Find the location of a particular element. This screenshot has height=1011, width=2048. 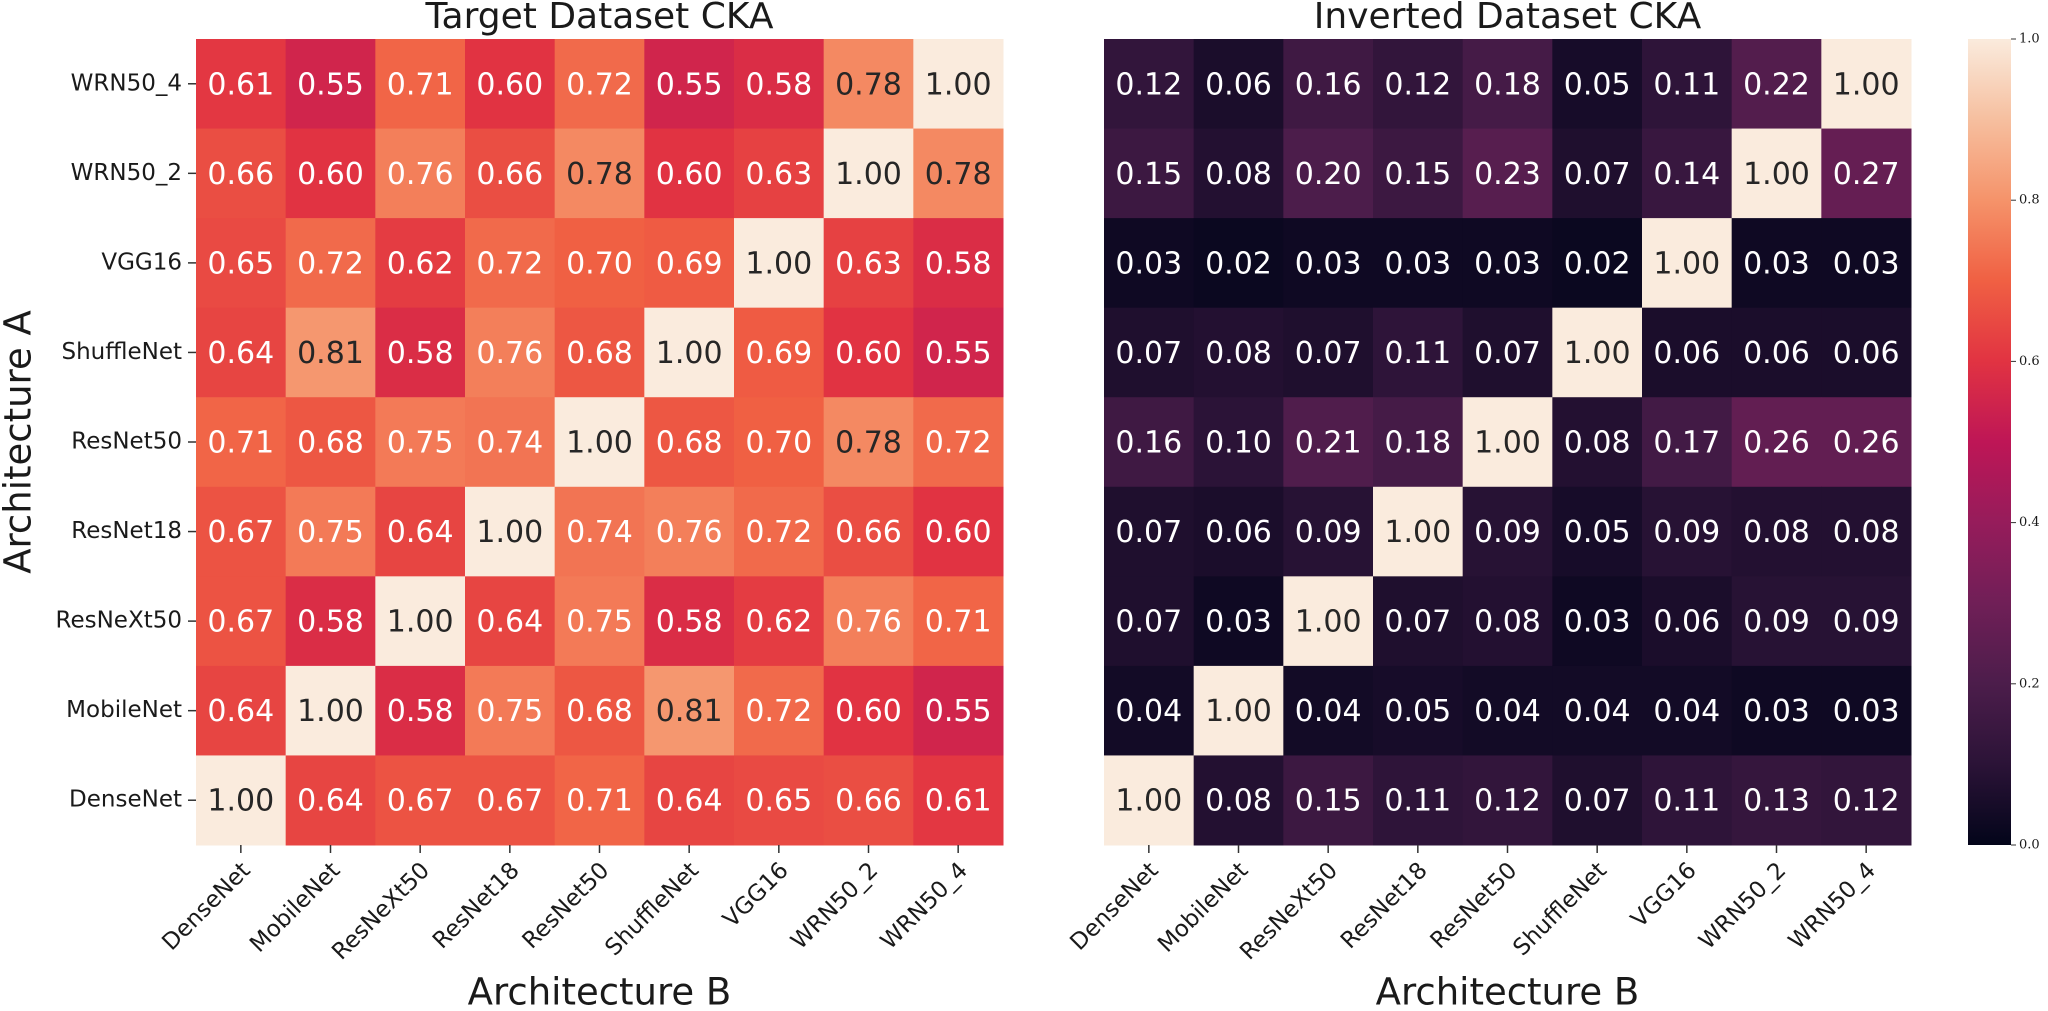

cell-label: 0.66 is located at coordinates (509, 174).